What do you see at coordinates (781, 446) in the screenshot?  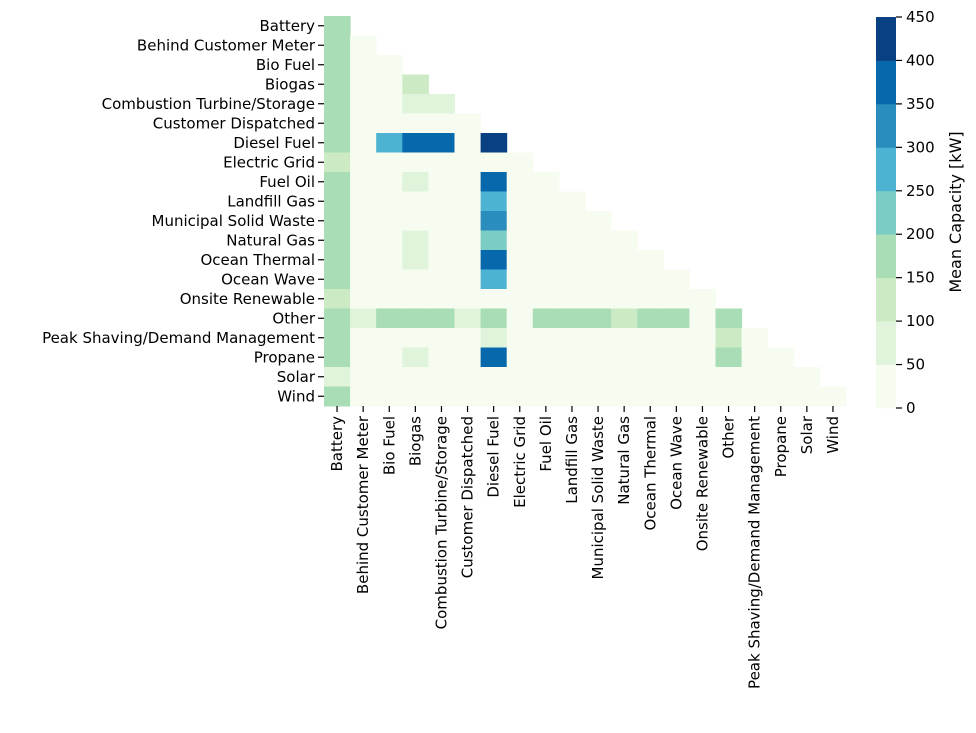 I see `x-tick-label: Propane` at bounding box center [781, 446].